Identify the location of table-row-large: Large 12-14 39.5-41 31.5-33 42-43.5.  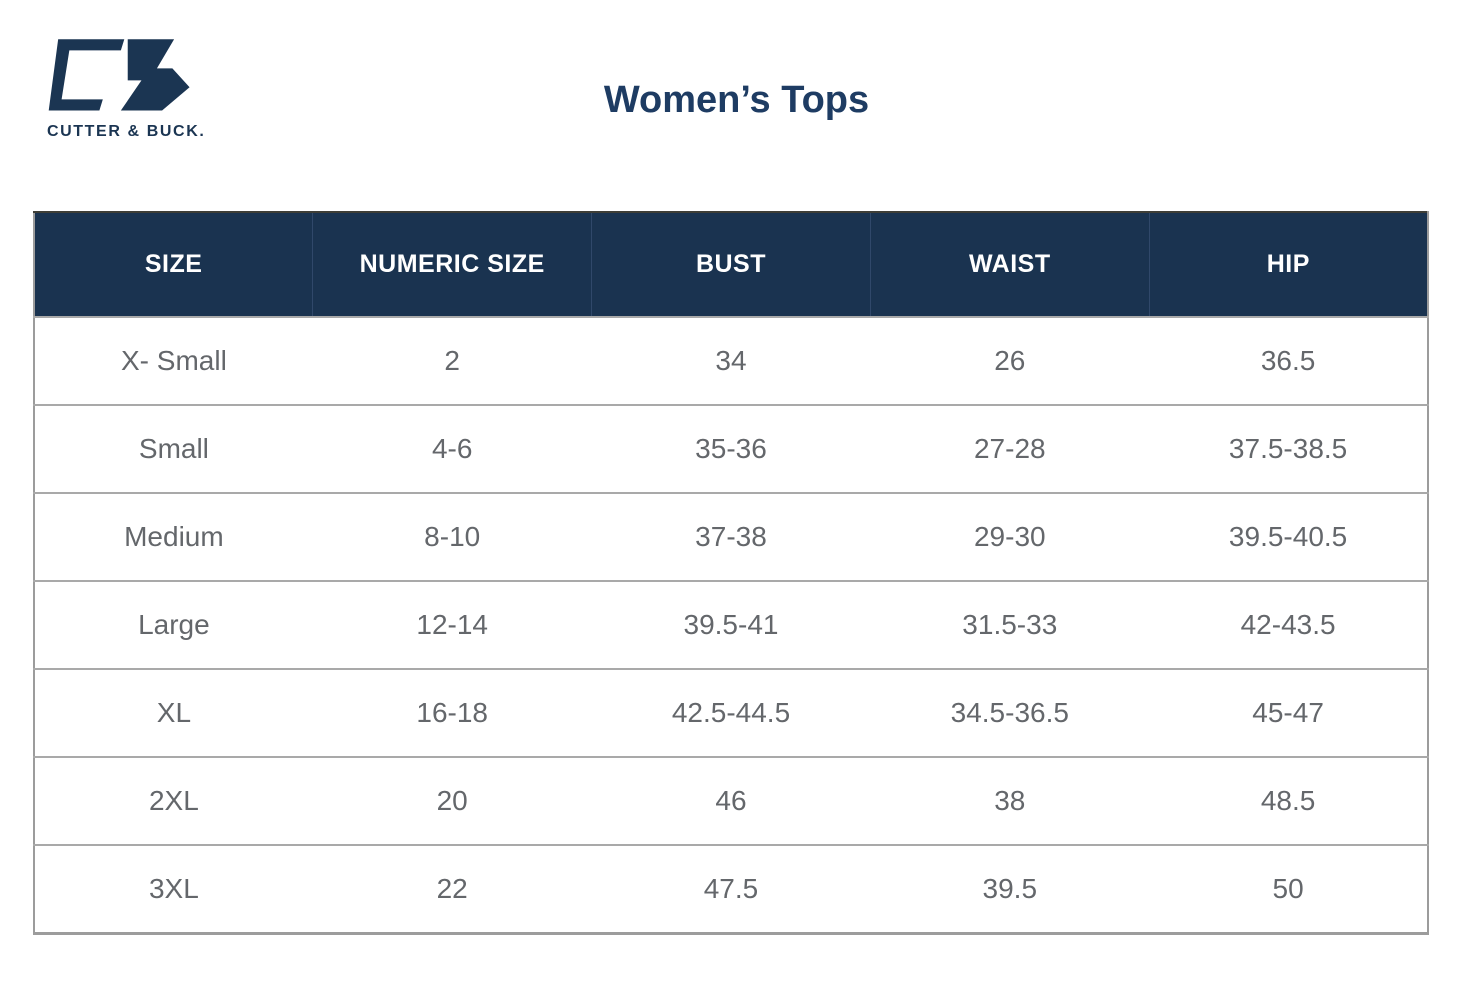
(731, 625).